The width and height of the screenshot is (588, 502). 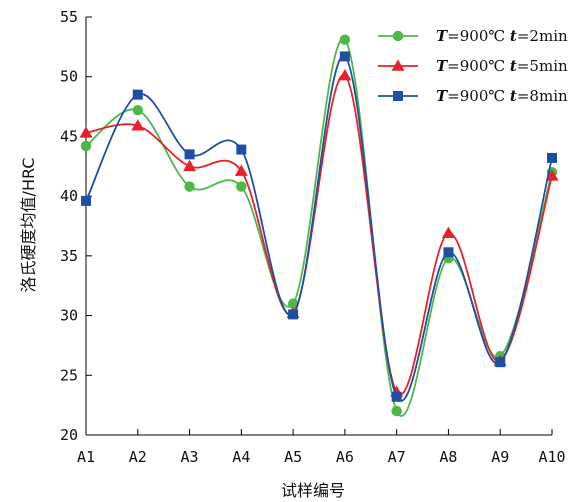 What do you see at coordinates (397, 457) in the screenshot?
I see `x-tick-label: A7` at bounding box center [397, 457].